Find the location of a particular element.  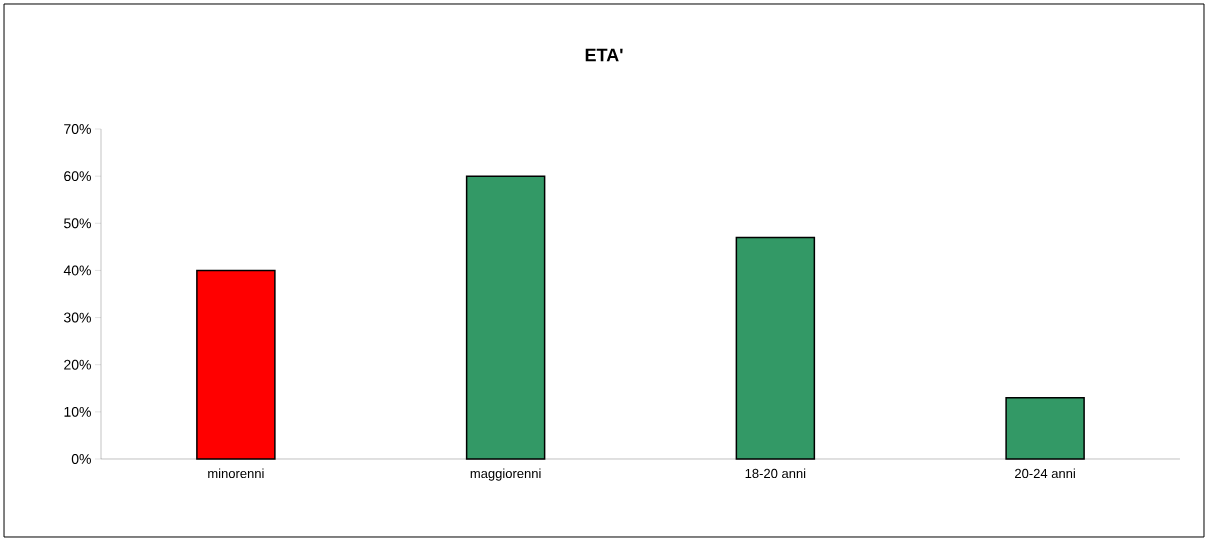

y-tick-label: 60% is located at coordinates (77, 176).